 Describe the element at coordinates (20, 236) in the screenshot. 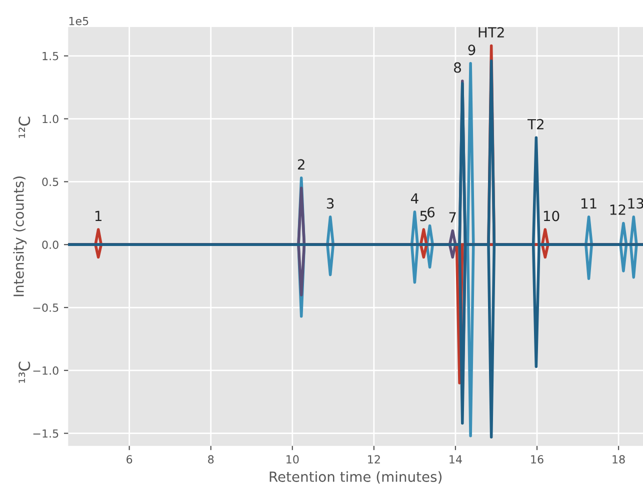

I see `y-axis-title: Intensity (counts)` at that location.